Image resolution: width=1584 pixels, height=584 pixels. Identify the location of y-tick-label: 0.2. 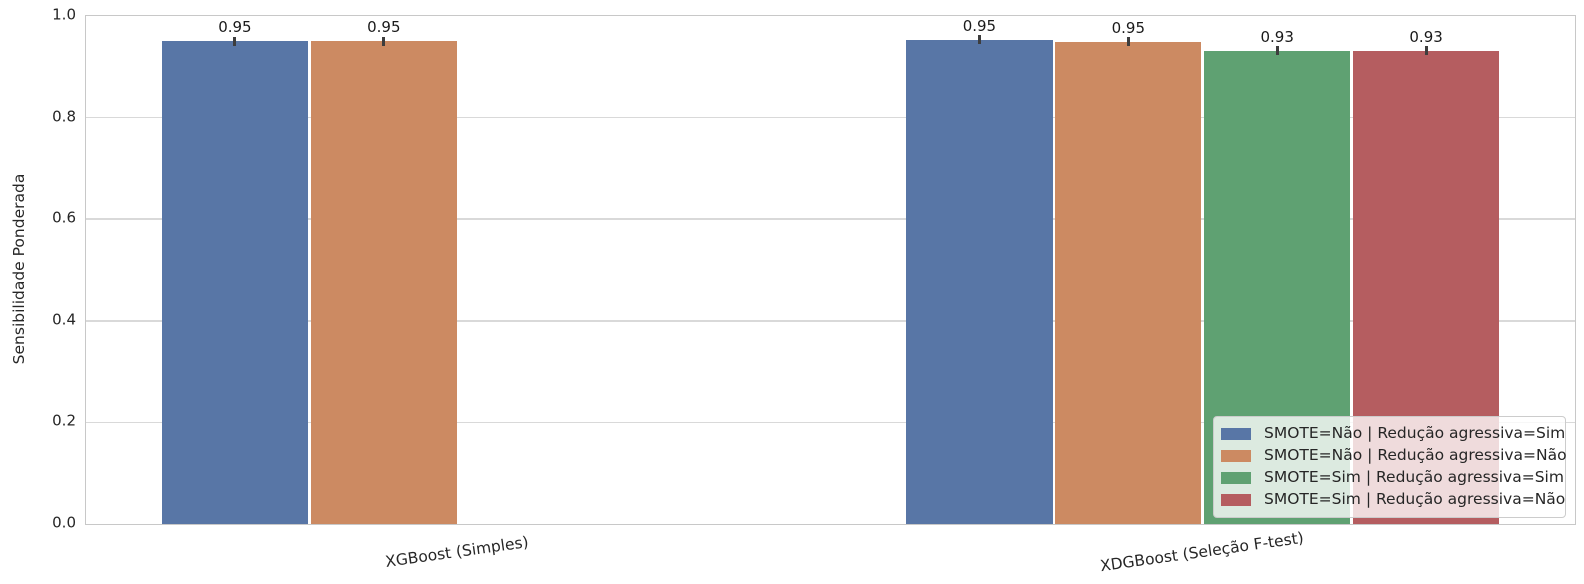
(64, 420).